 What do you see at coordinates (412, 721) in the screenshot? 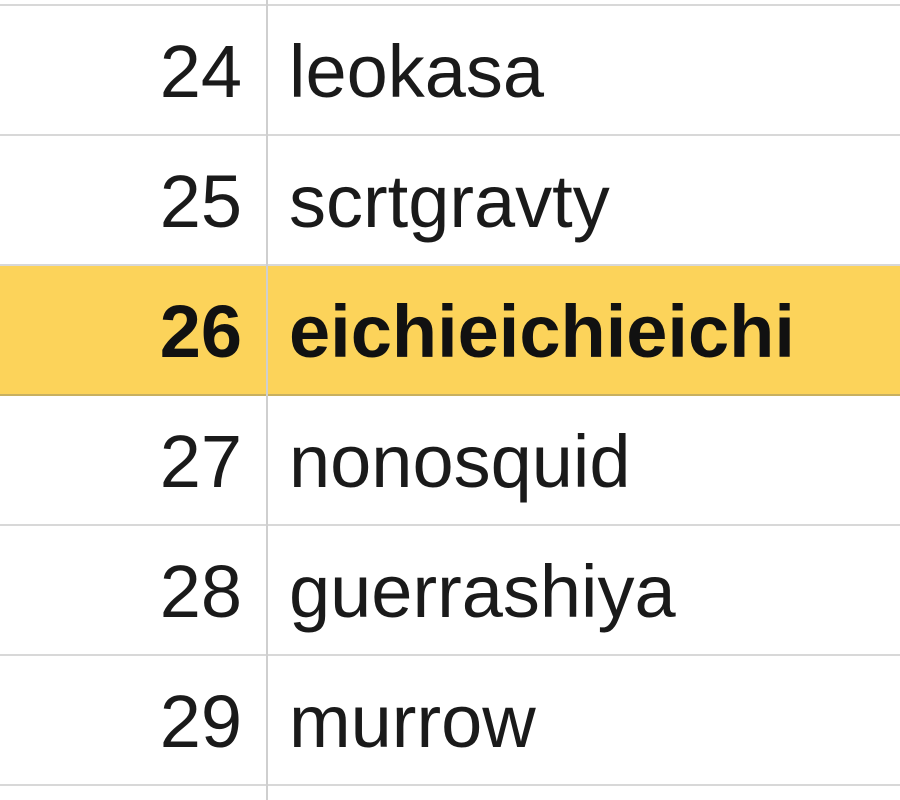
I see `cell-name: murrow` at bounding box center [412, 721].